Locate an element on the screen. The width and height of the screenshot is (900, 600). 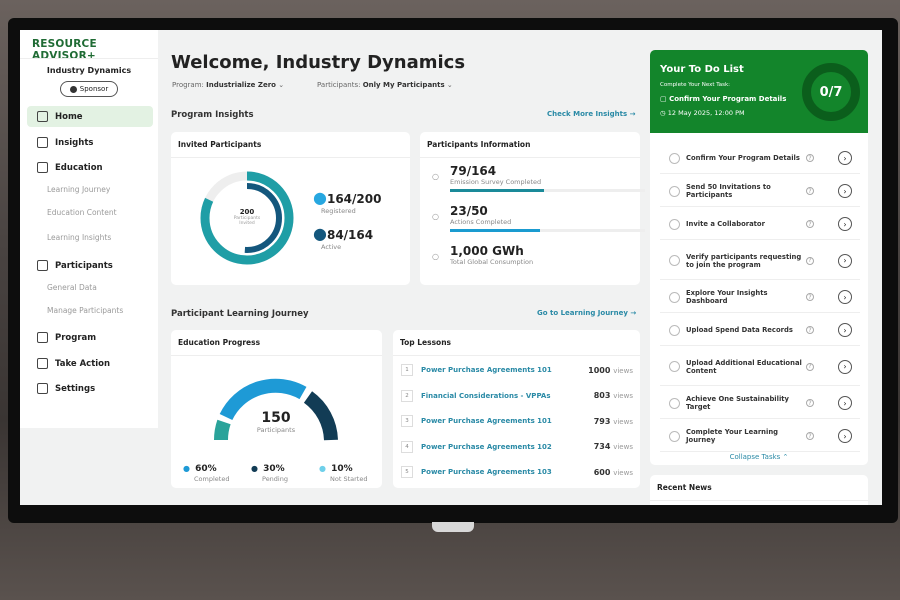
legend-item: ● 30% Pending is located at coordinates (269, 473).